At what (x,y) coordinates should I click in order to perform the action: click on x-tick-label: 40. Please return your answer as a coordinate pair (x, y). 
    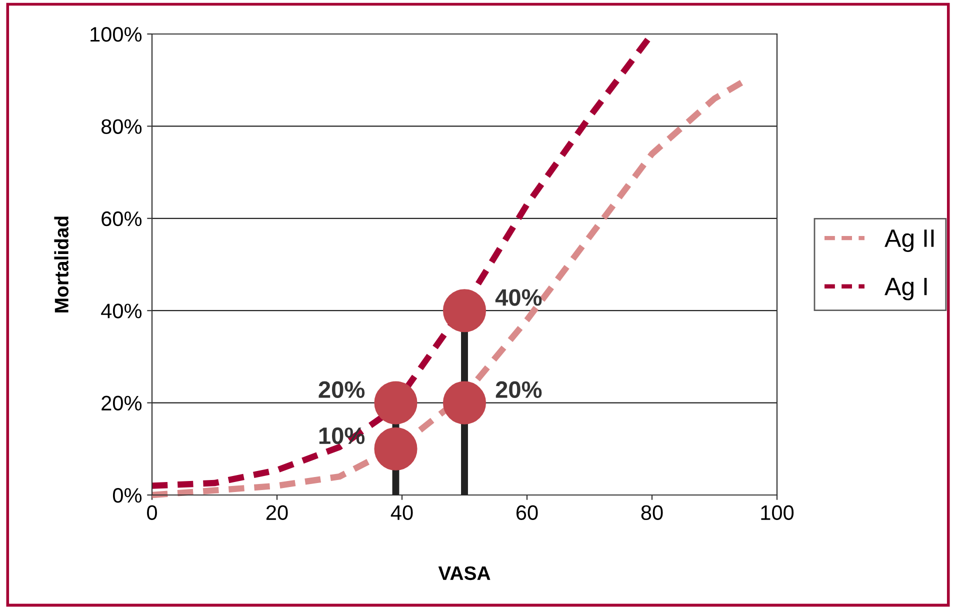
    Looking at the image, I should click on (401, 512).